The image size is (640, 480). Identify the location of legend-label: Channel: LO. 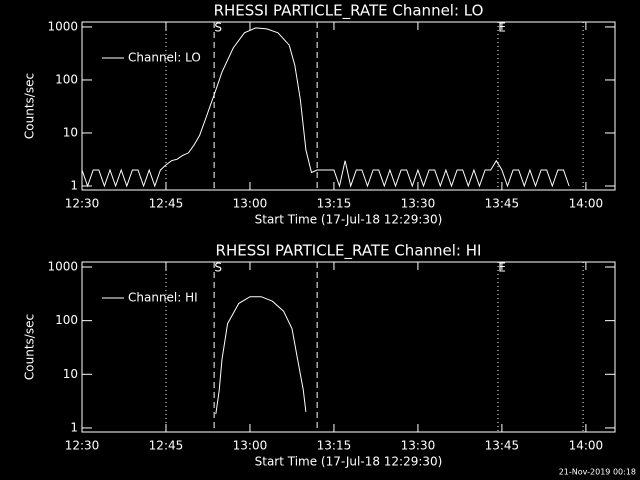
(164, 58).